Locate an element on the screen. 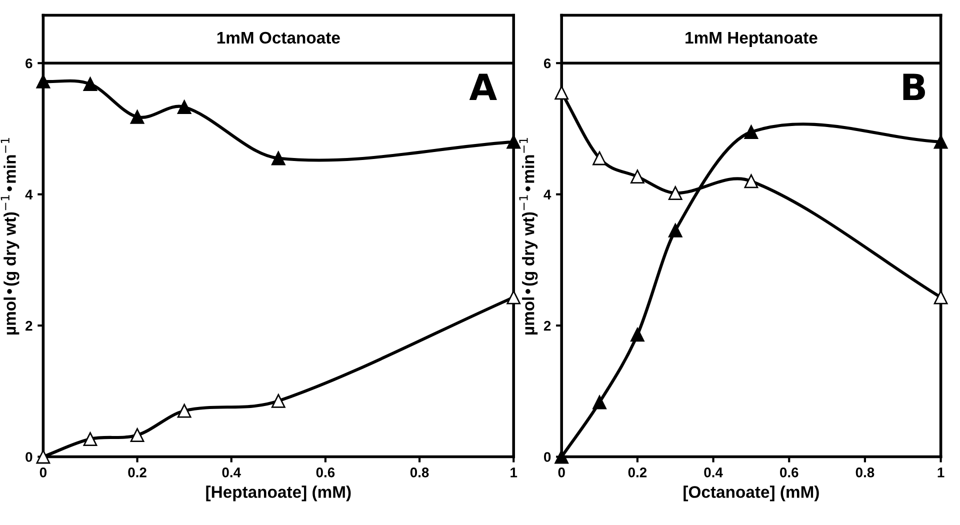  x-axis-title: [Heptanoate] (mM) is located at coordinates (278, 494).